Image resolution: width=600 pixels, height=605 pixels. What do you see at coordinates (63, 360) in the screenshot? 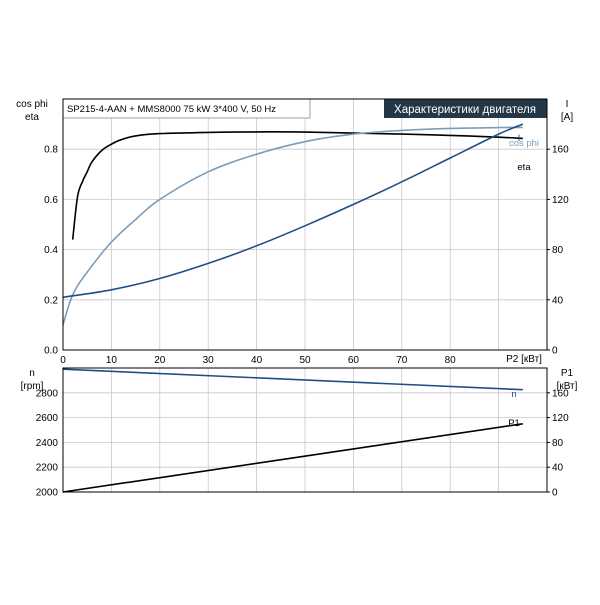
I see `x-tick-label: 0` at bounding box center [63, 360].